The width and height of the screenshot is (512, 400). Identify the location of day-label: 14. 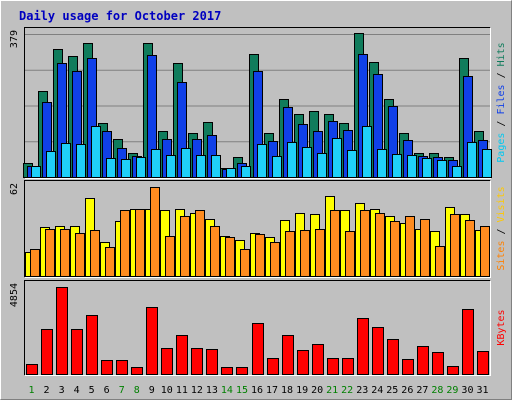
(227, 390).